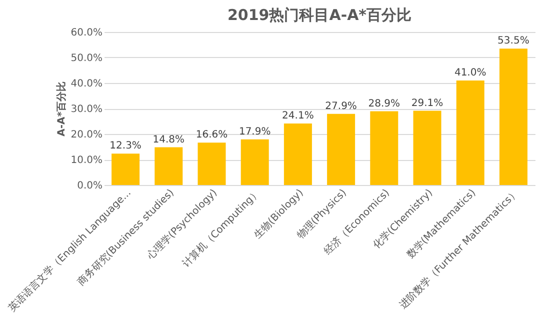 This screenshot has width=553, height=325. I want to click on y-tick-label: 60.0%, so click(86, 33).